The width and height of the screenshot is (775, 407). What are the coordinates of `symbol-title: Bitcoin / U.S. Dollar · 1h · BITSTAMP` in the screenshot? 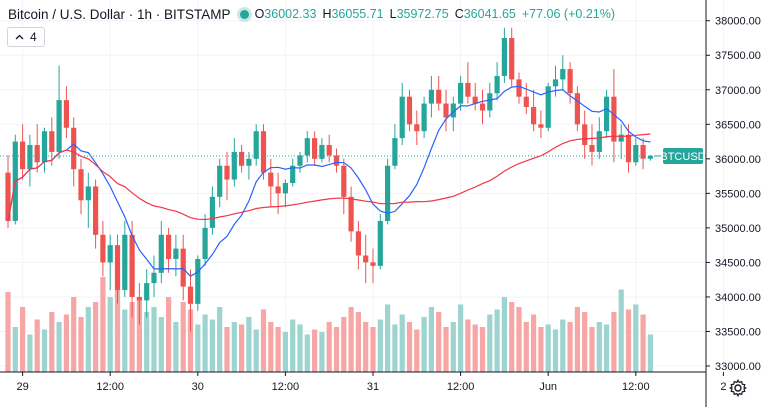 It's located at (119, 14).